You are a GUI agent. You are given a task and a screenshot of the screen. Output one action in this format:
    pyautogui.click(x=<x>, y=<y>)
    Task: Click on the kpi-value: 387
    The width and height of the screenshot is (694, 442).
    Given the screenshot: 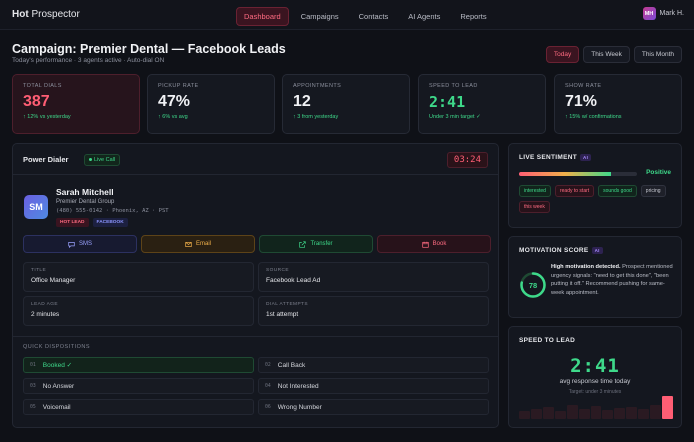 What is the action you would take?
    pyautogui.click(x=36, y=101)
    